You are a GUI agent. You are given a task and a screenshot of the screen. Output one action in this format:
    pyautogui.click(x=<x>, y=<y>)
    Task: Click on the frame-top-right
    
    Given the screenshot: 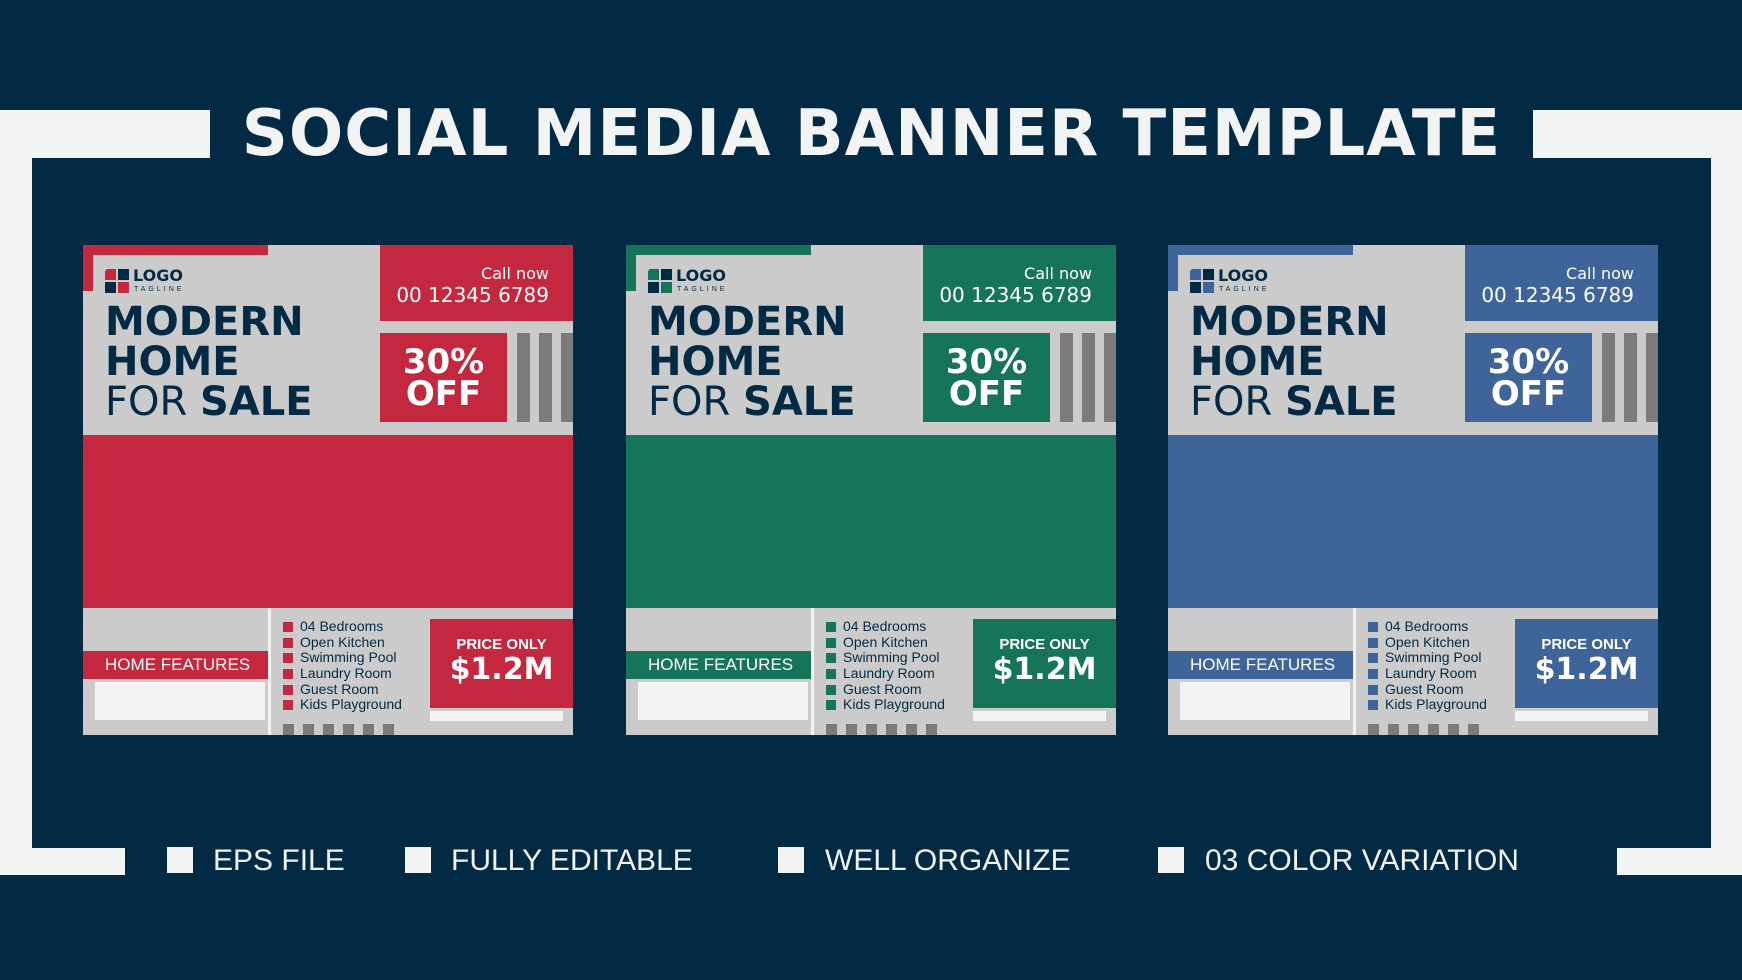 What is the action you would take?
    pyautogui.click(x=1637, y=134)
    